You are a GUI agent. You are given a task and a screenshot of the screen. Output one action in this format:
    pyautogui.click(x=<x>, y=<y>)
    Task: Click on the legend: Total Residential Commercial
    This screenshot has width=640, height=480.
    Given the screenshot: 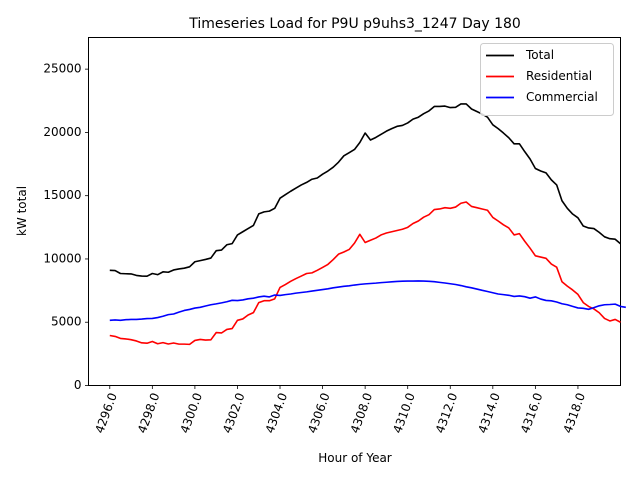 What is the action you would take?
    pyautogui.click(x=547, y=79)
    